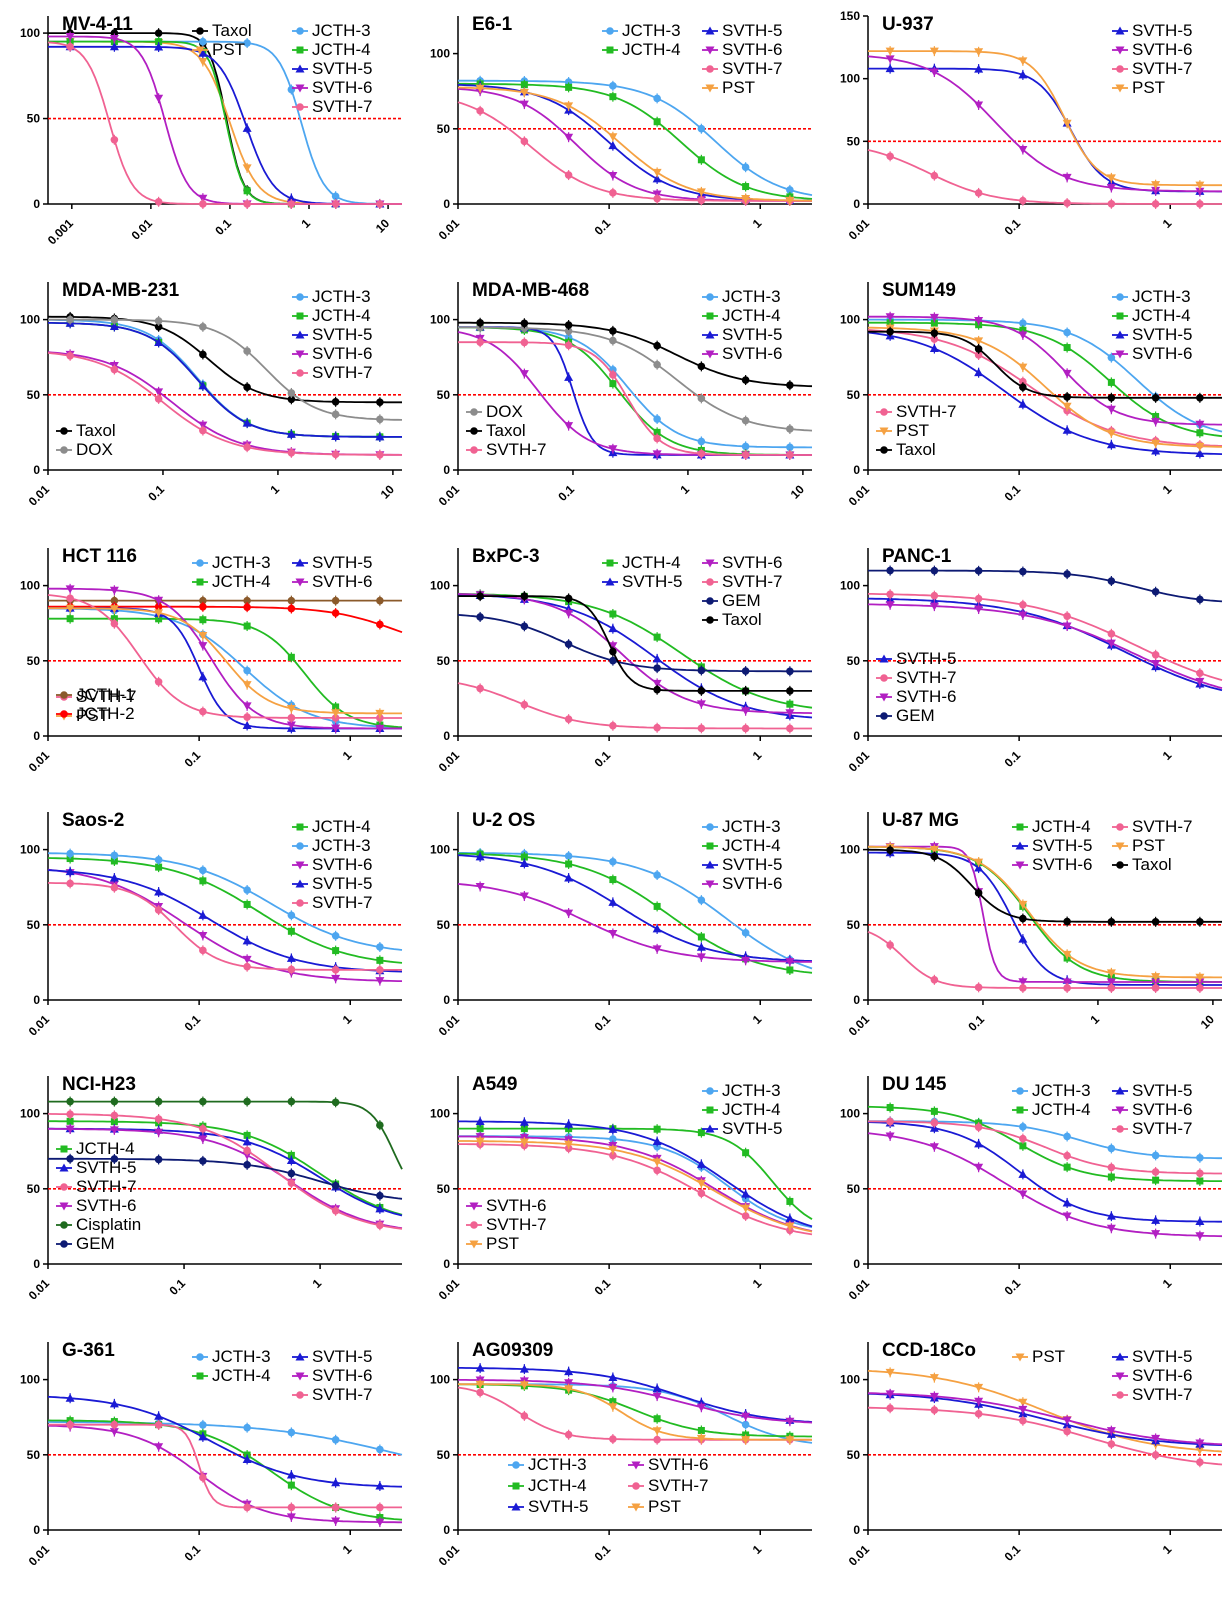  I want to click on legend-label: GEM, so click(915, 715).